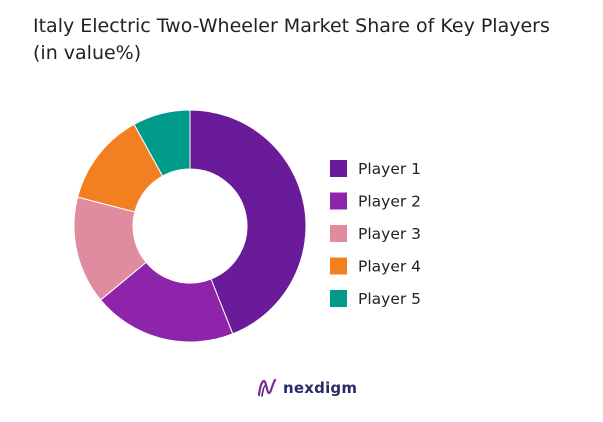 Image resolution: width=603 pixels, height=422 pixels. What do you see at coordinates (389, 202) in the screenshot?
I see `legend-label-2: Player 2` at bounding box center [389, 202].